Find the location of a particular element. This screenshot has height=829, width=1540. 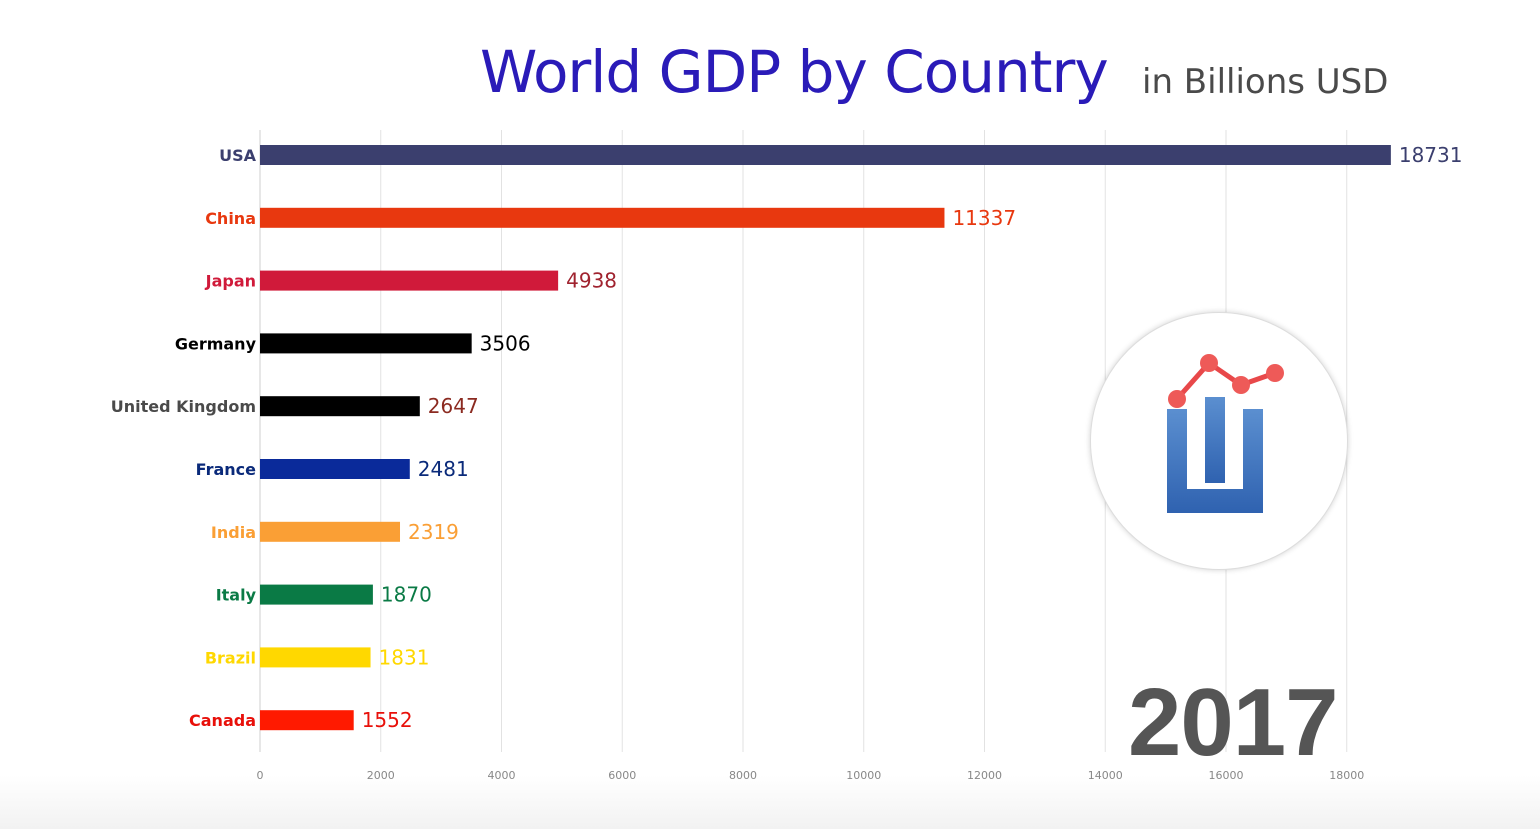

x-tick-label: 14000 is located at coordinates (1105, 775).